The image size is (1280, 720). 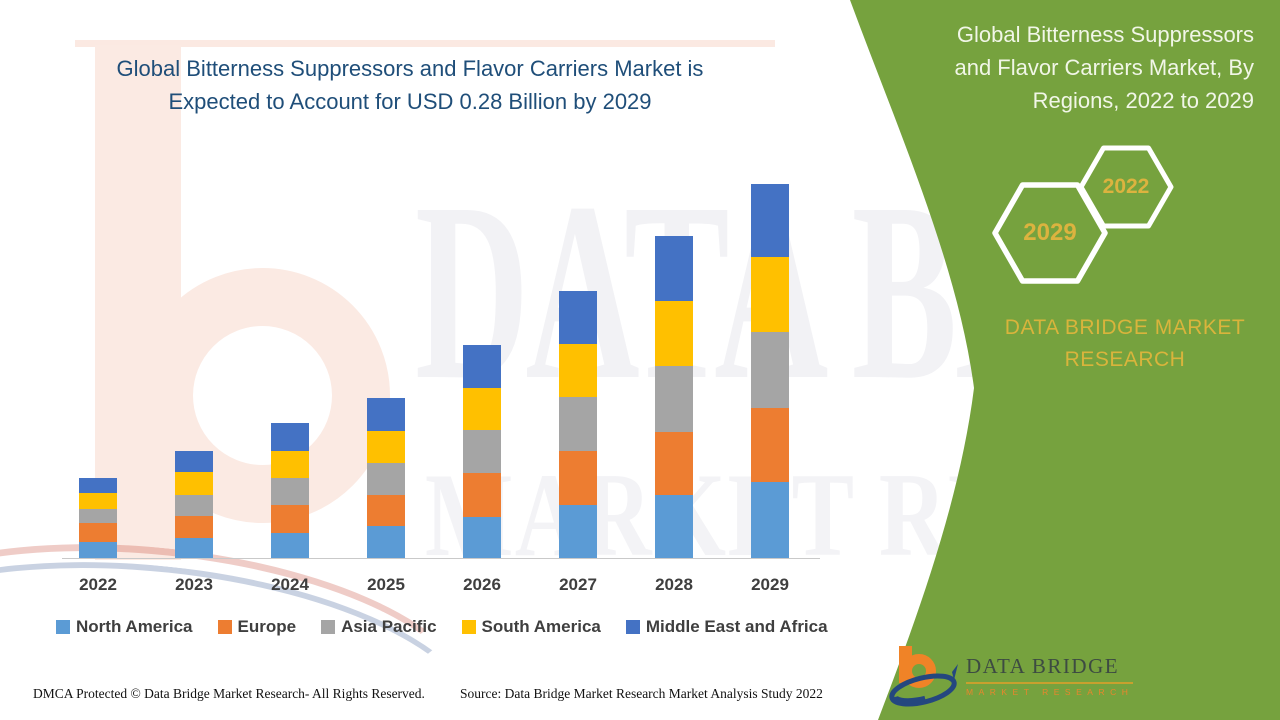 I want to click on x-axis-label-2025: 2025, so click(x=386, y=584).